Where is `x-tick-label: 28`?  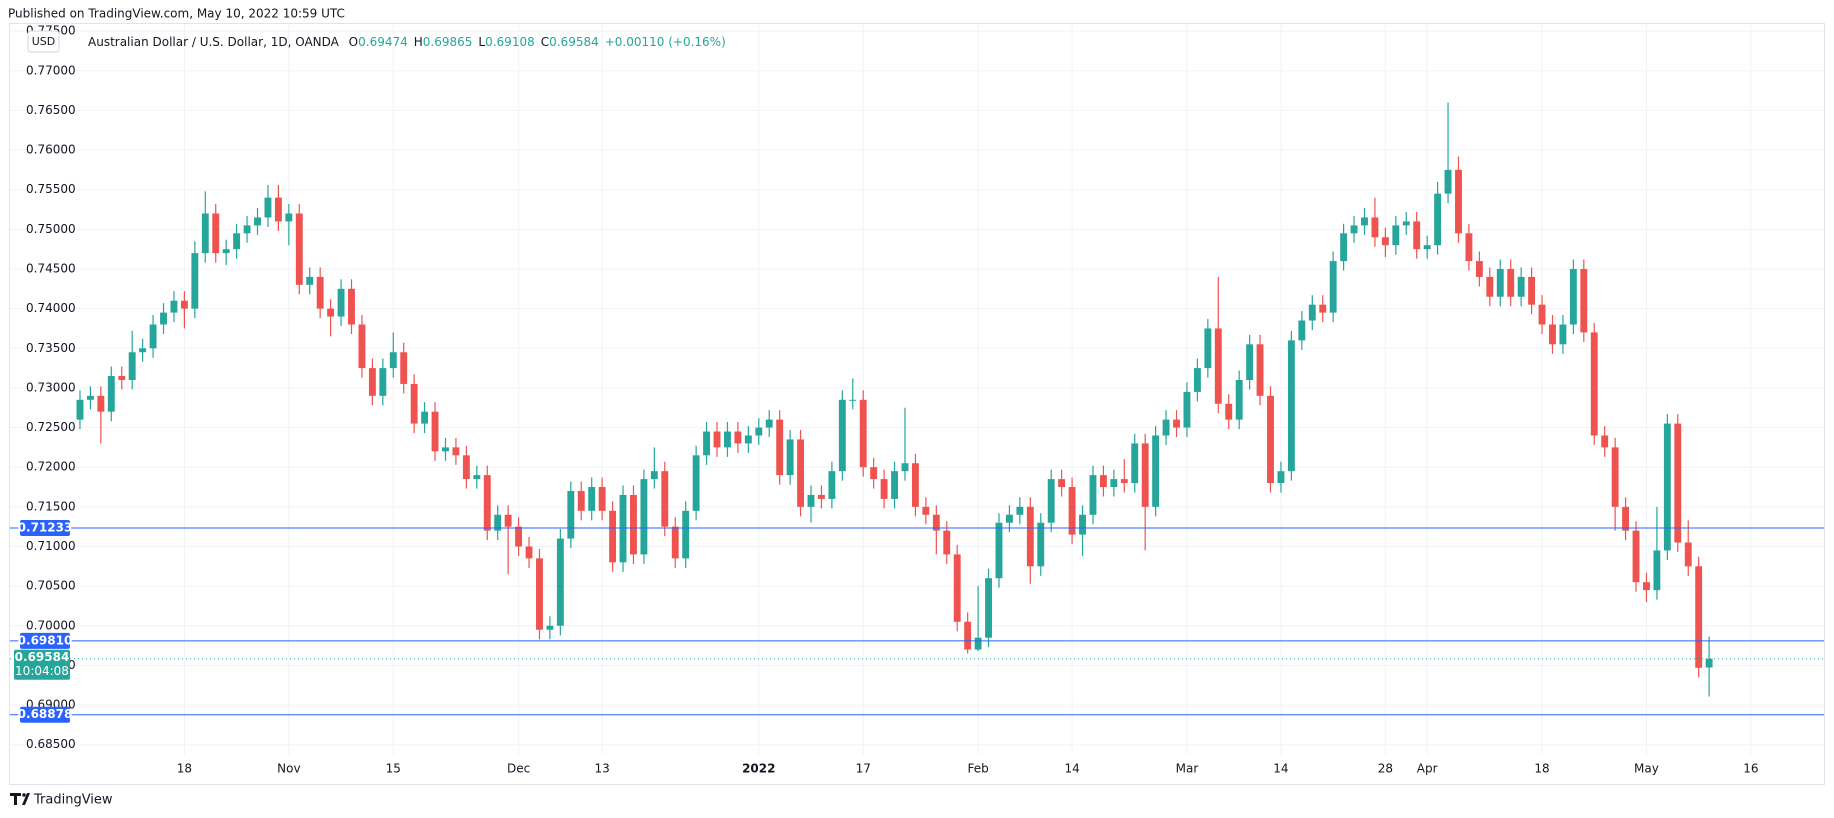
x-tick-label: 28 is located at coordinates (1385, 769).